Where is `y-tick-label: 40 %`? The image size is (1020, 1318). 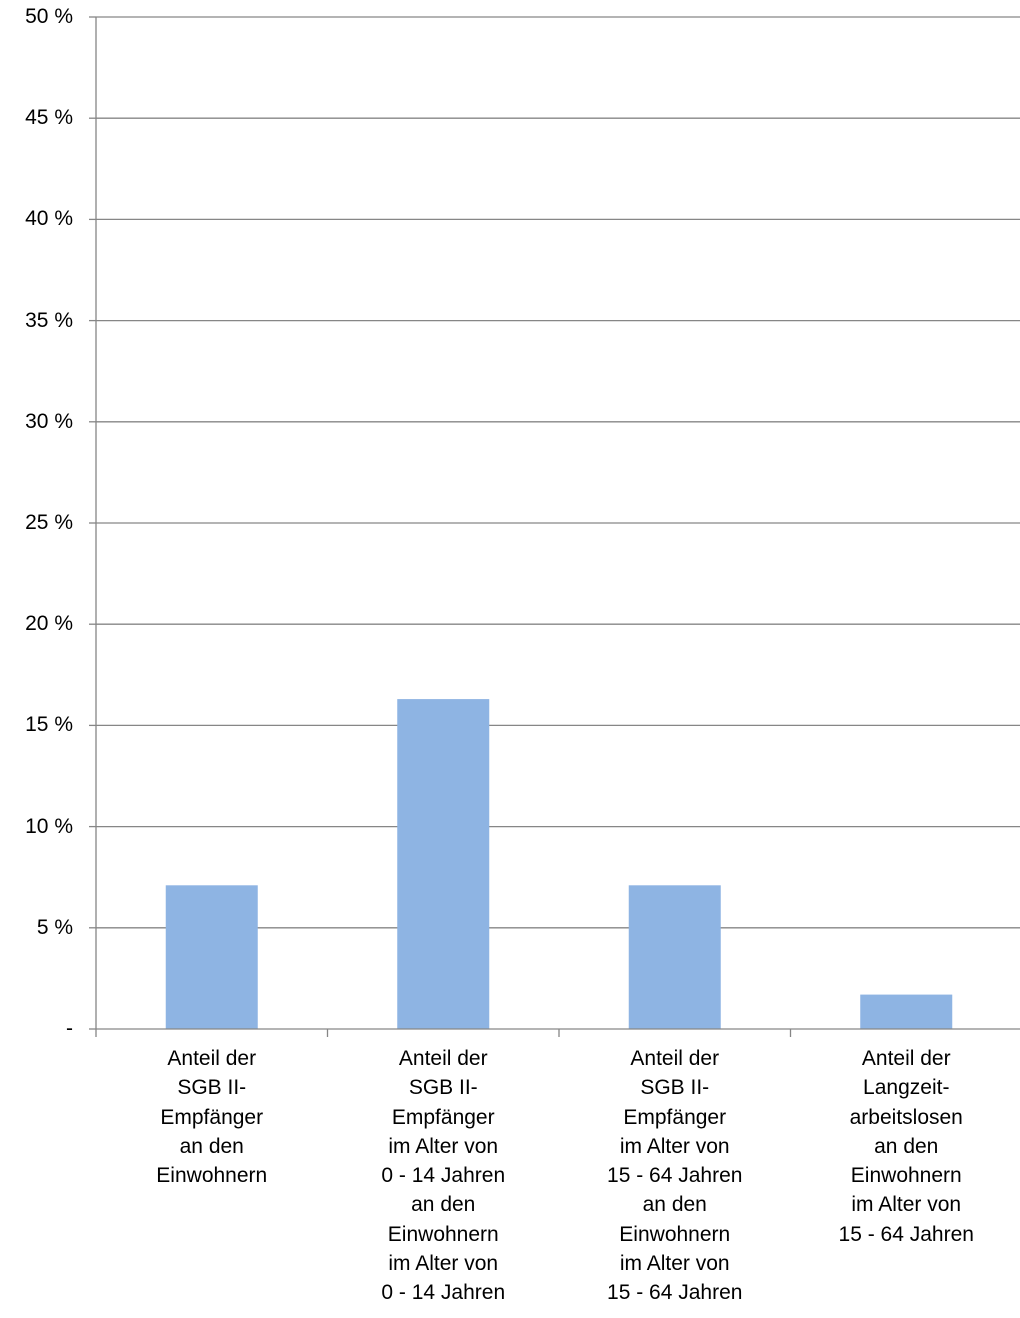 y-tick-label: 40 % is located at coordinates (49, 219).